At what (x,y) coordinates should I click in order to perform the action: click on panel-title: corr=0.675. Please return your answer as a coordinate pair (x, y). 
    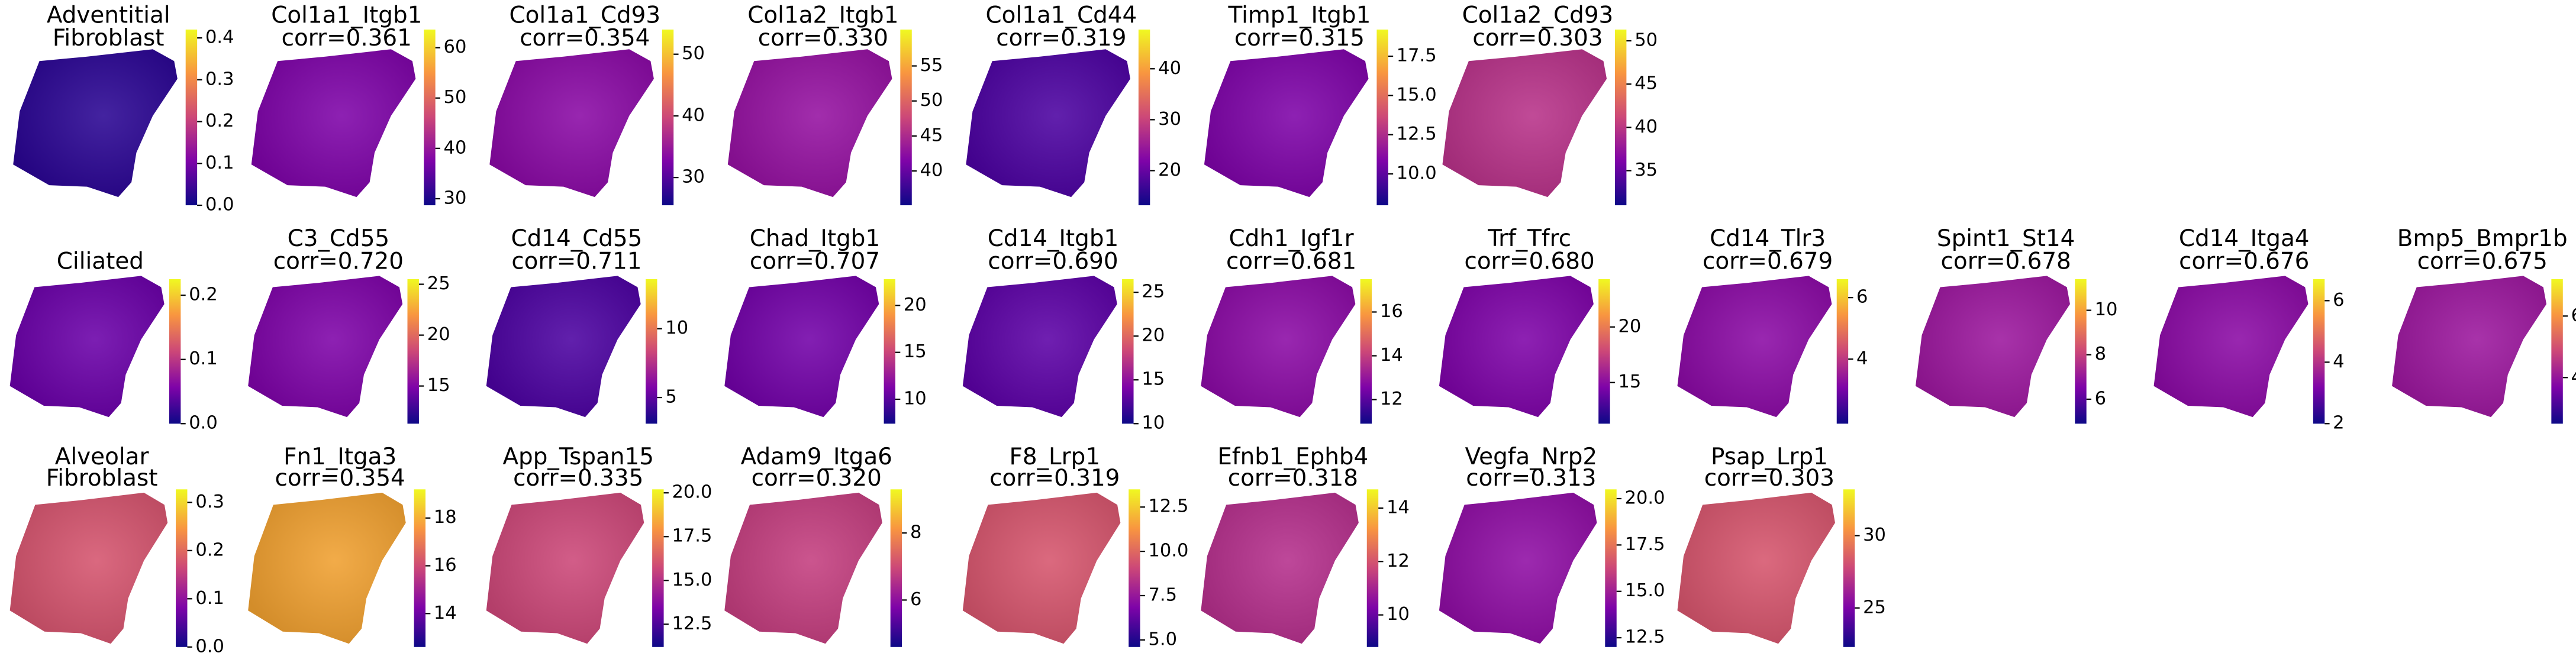
    Looking at the image, I should click on (2482, 261).